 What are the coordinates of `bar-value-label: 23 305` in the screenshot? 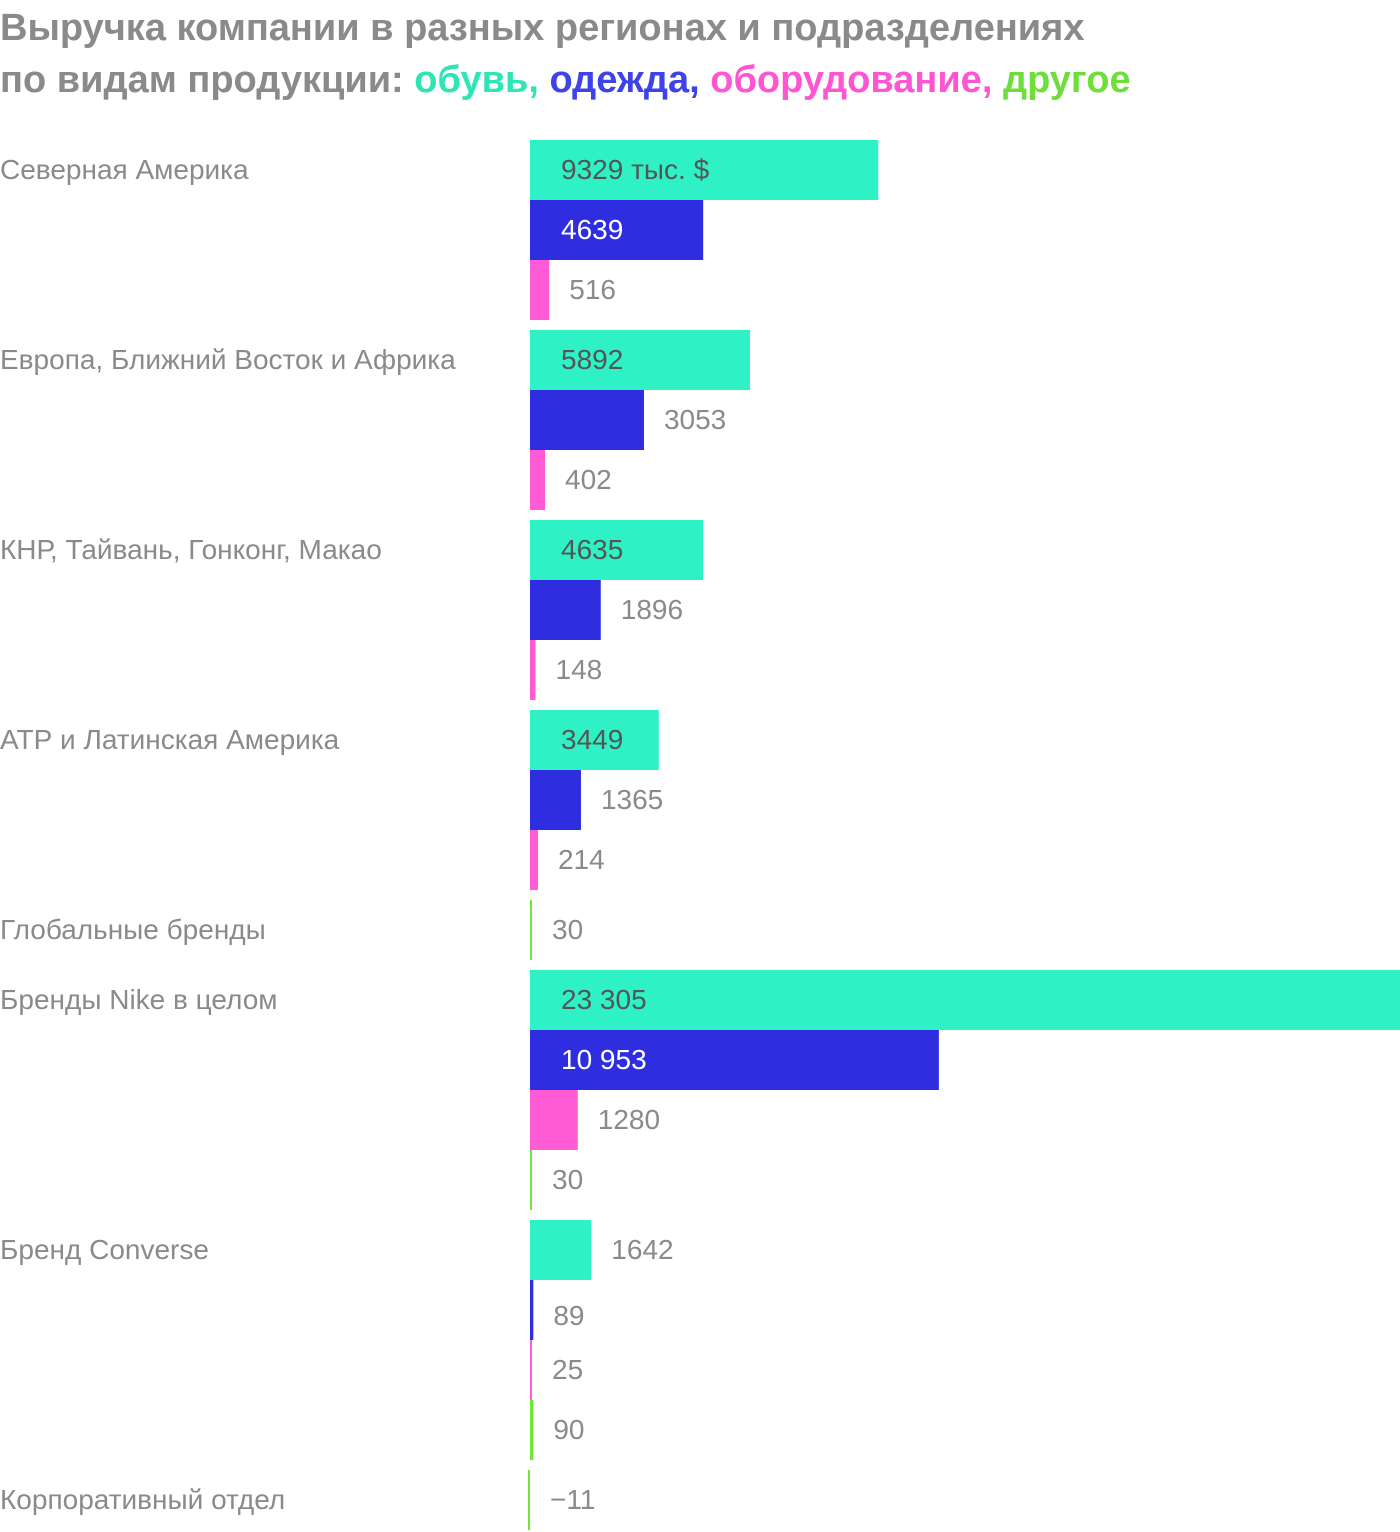 It's located at (604, 999).